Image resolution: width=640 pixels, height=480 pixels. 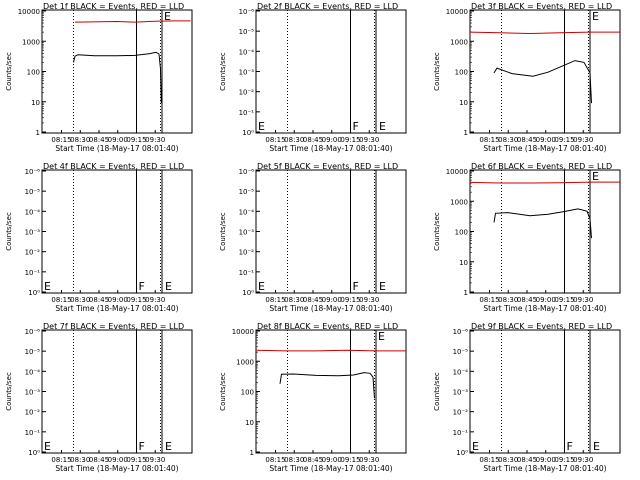 What do you see at coordinates (583, 300) in the screenshot?
I see `panel-6-xtick-label: 09:30` at bounding box center [583, 300].